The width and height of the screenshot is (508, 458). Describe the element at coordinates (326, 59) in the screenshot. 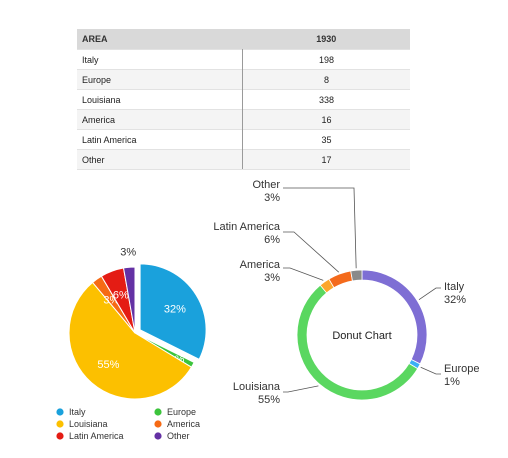

I see `row-value: 198` at that location.